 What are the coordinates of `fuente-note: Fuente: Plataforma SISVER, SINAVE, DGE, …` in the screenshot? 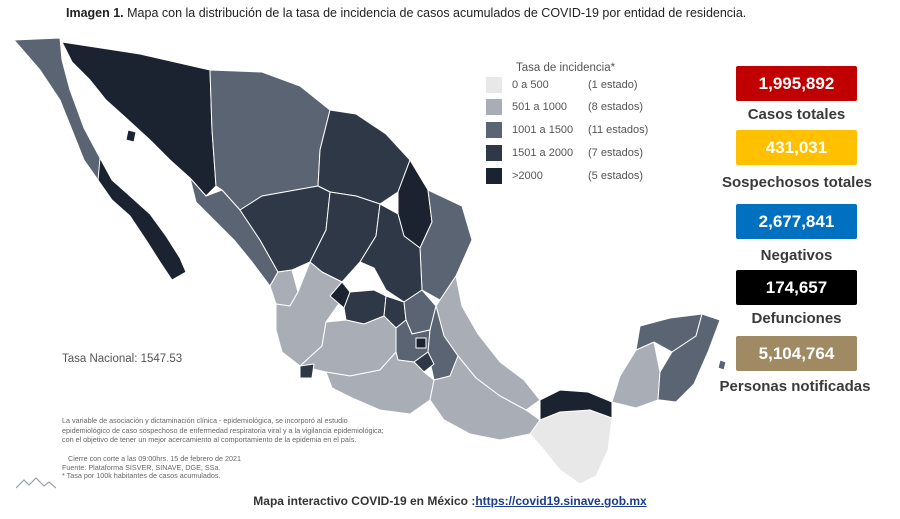 It's located at (141, 467).